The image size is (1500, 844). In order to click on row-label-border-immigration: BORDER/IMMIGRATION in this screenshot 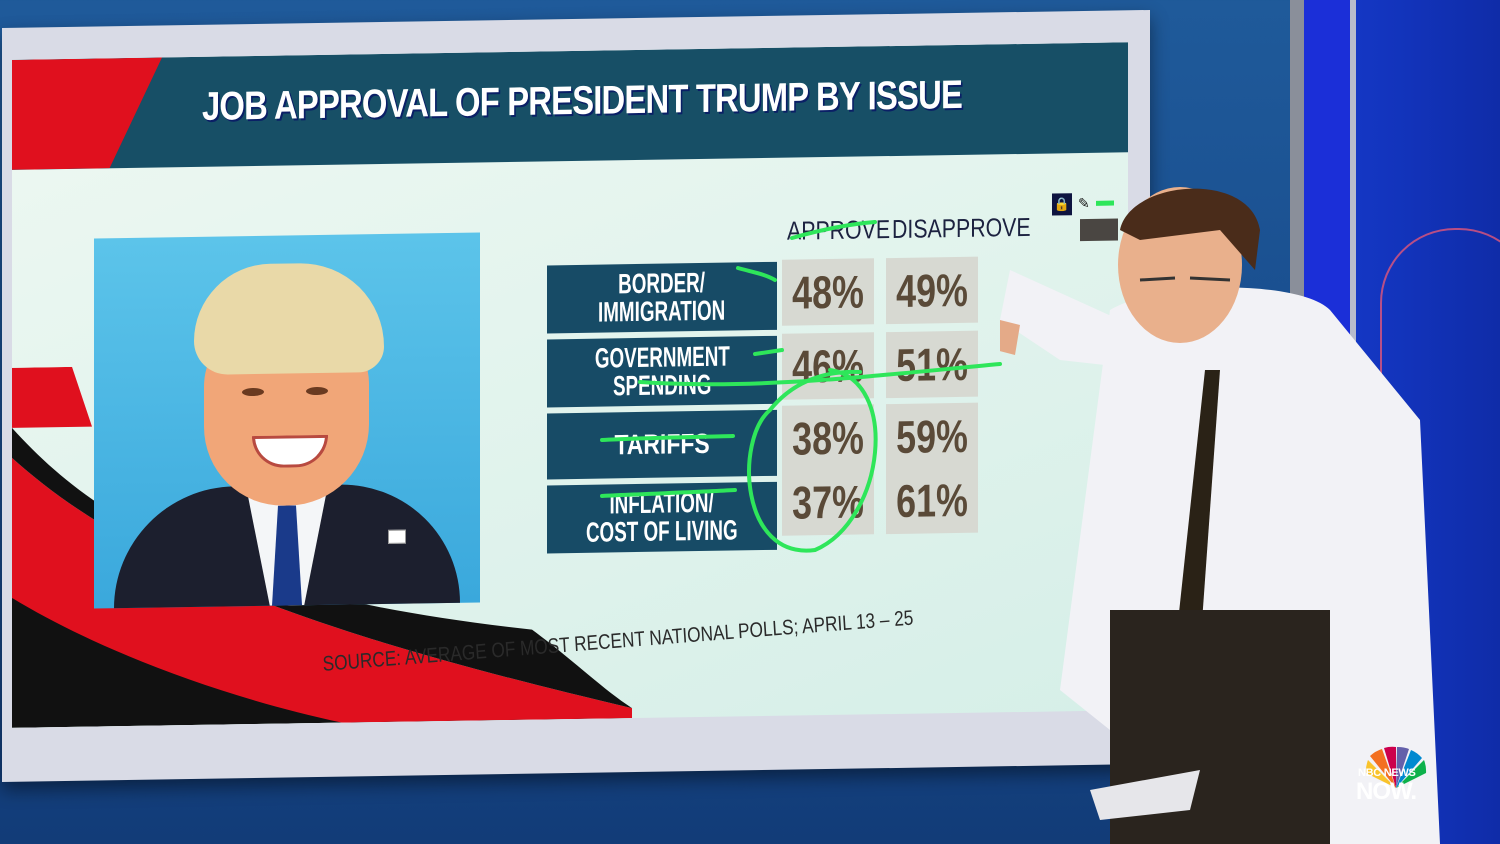, I will do `click(662, 297)`.